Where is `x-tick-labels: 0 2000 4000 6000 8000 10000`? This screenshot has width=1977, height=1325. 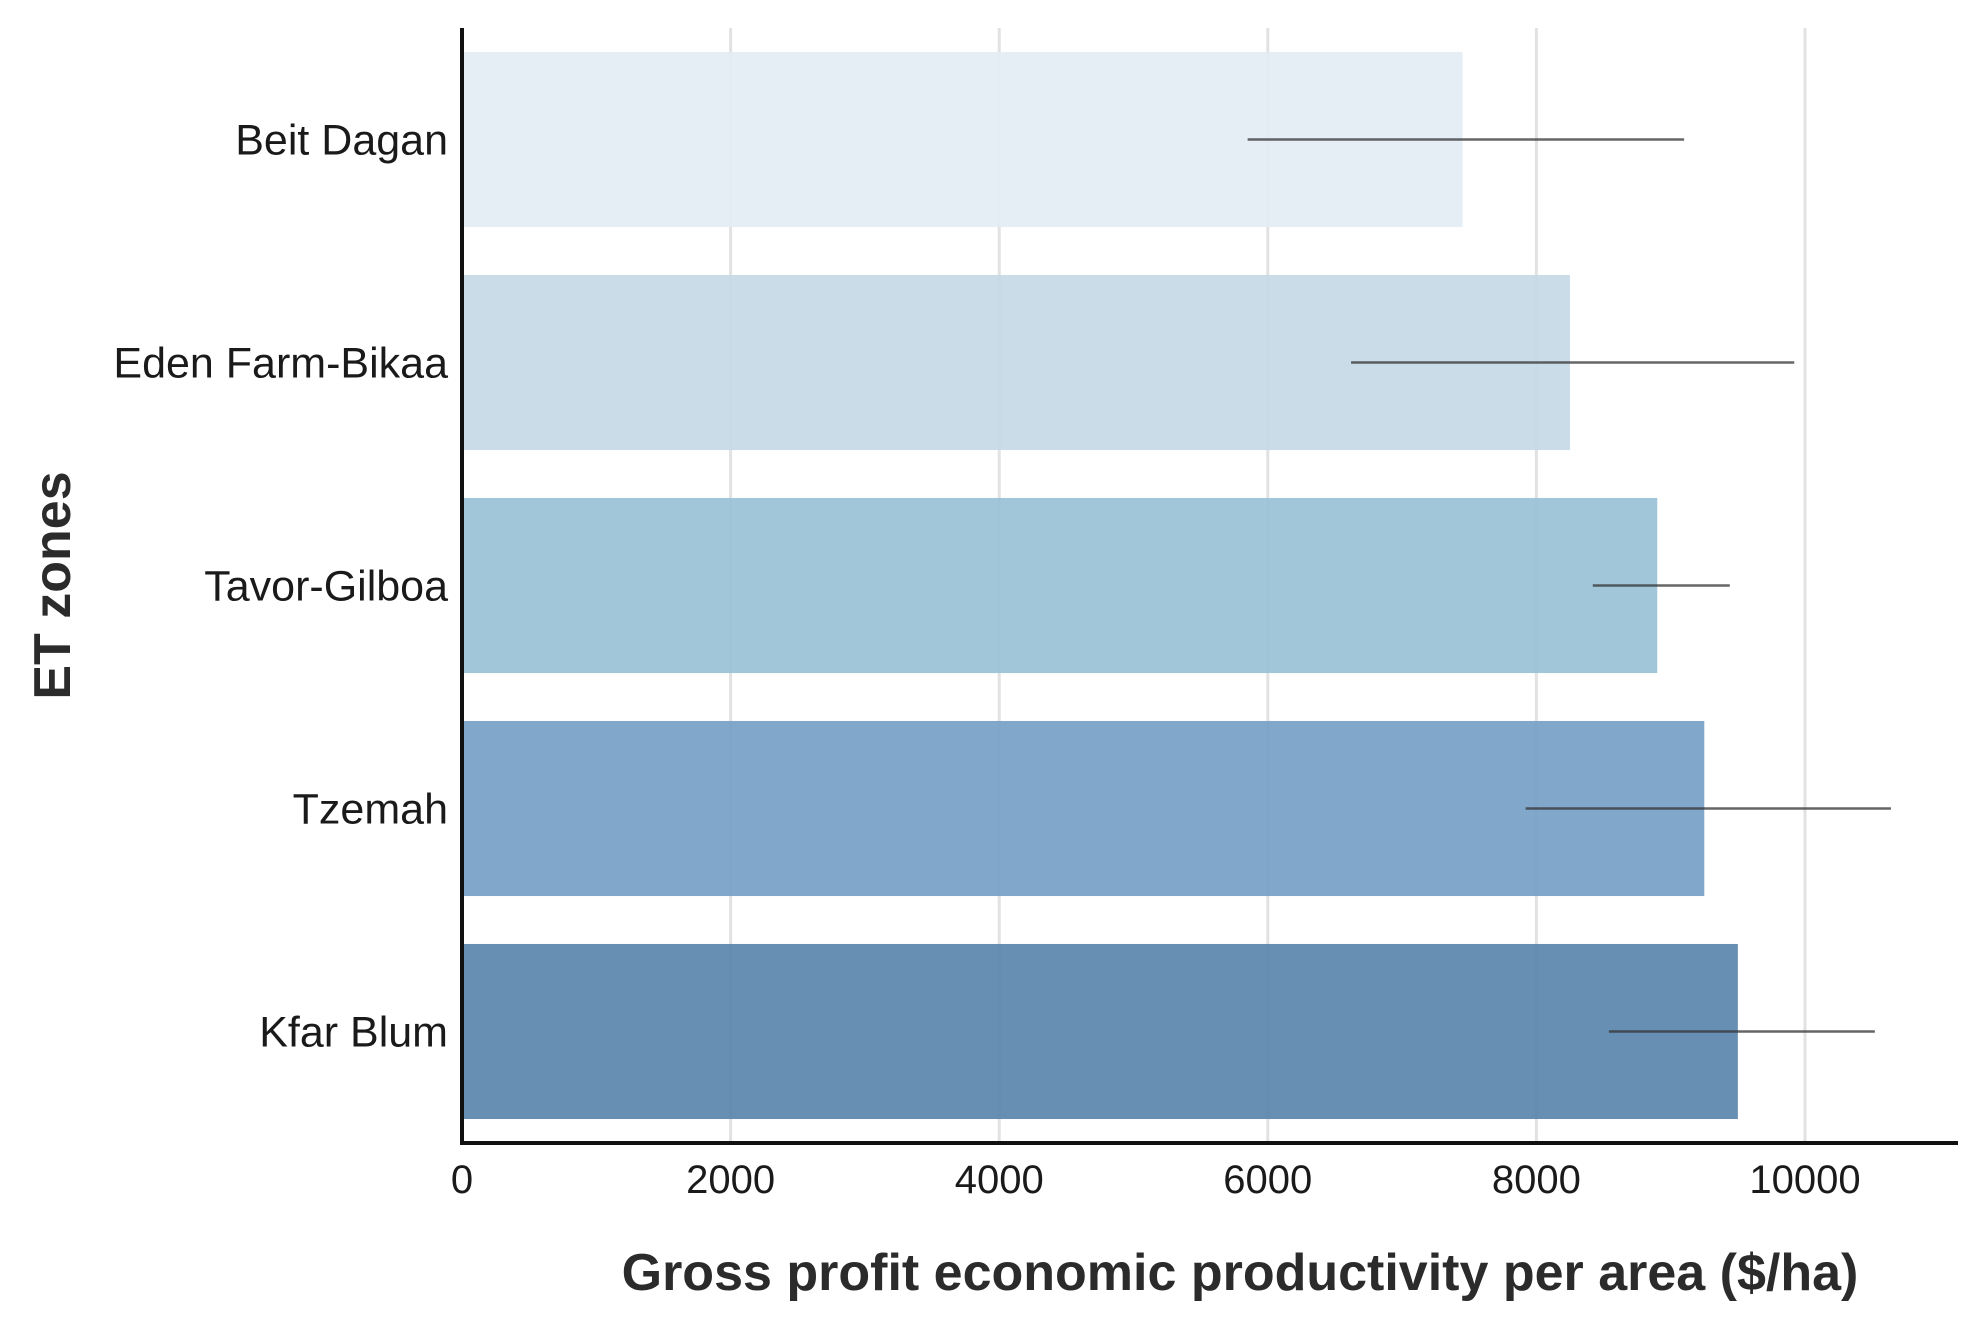
x-tick-labels: 0 2000 4000 6000 8000 10000 is located at coordinates (1156, 1180).